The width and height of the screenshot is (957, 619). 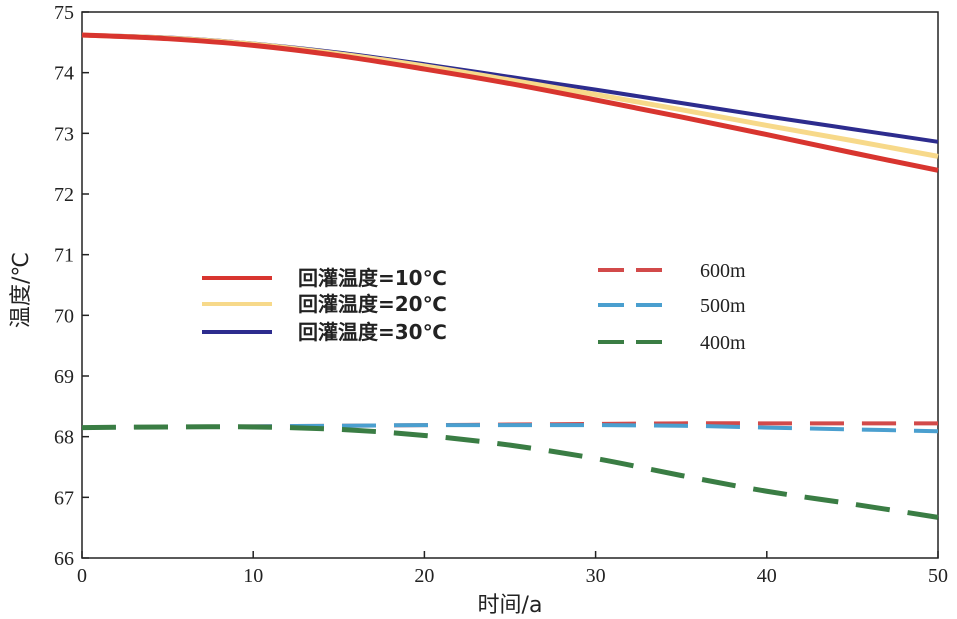 I want to click on y-tick-label: 73, so click(x=64, y=134).